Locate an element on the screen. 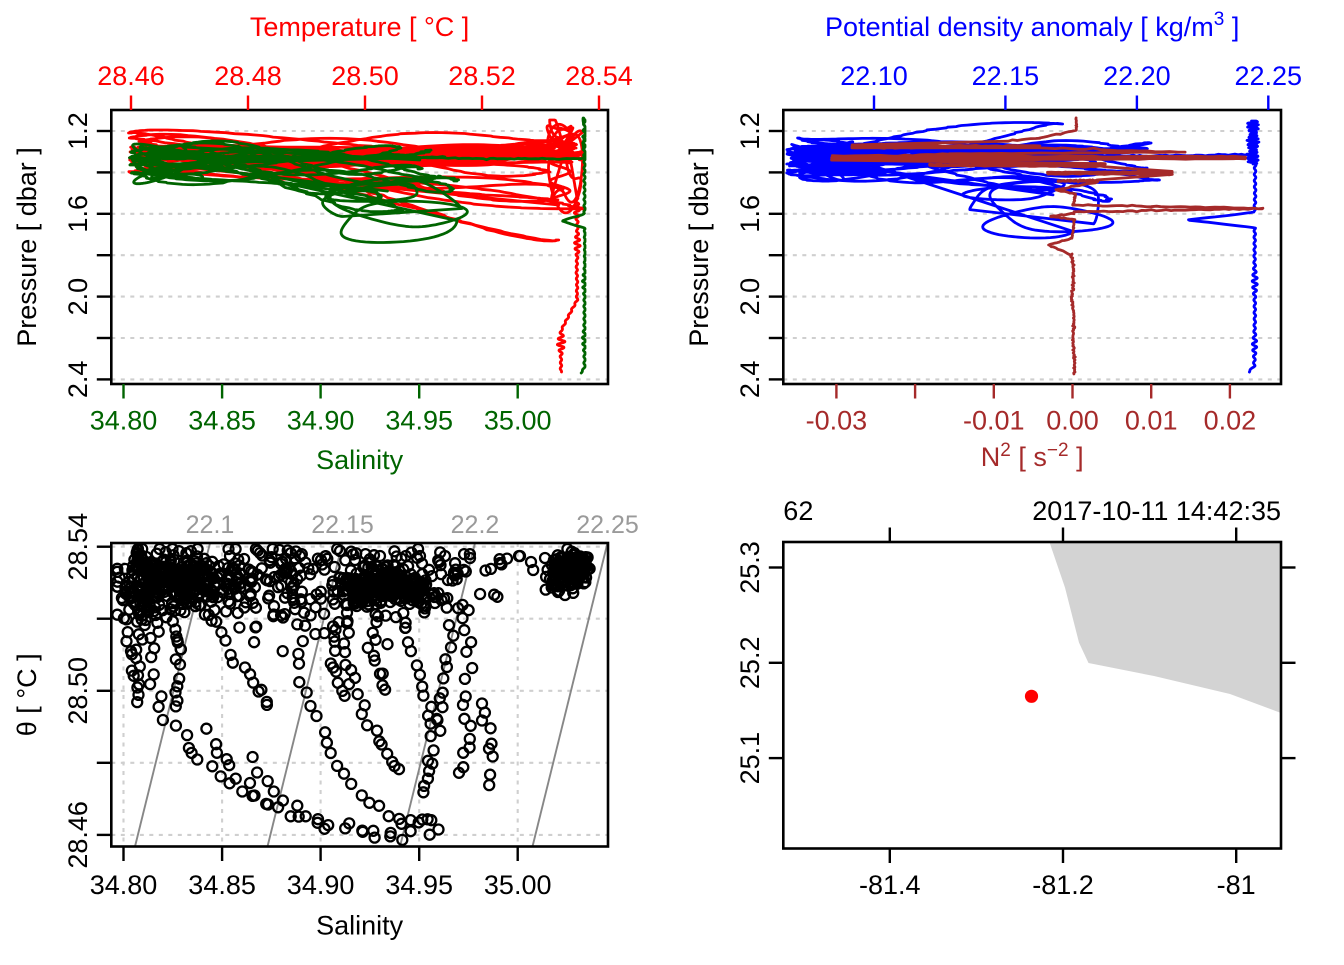  svg-text: 22.1 is located at coordinates (210, 525).